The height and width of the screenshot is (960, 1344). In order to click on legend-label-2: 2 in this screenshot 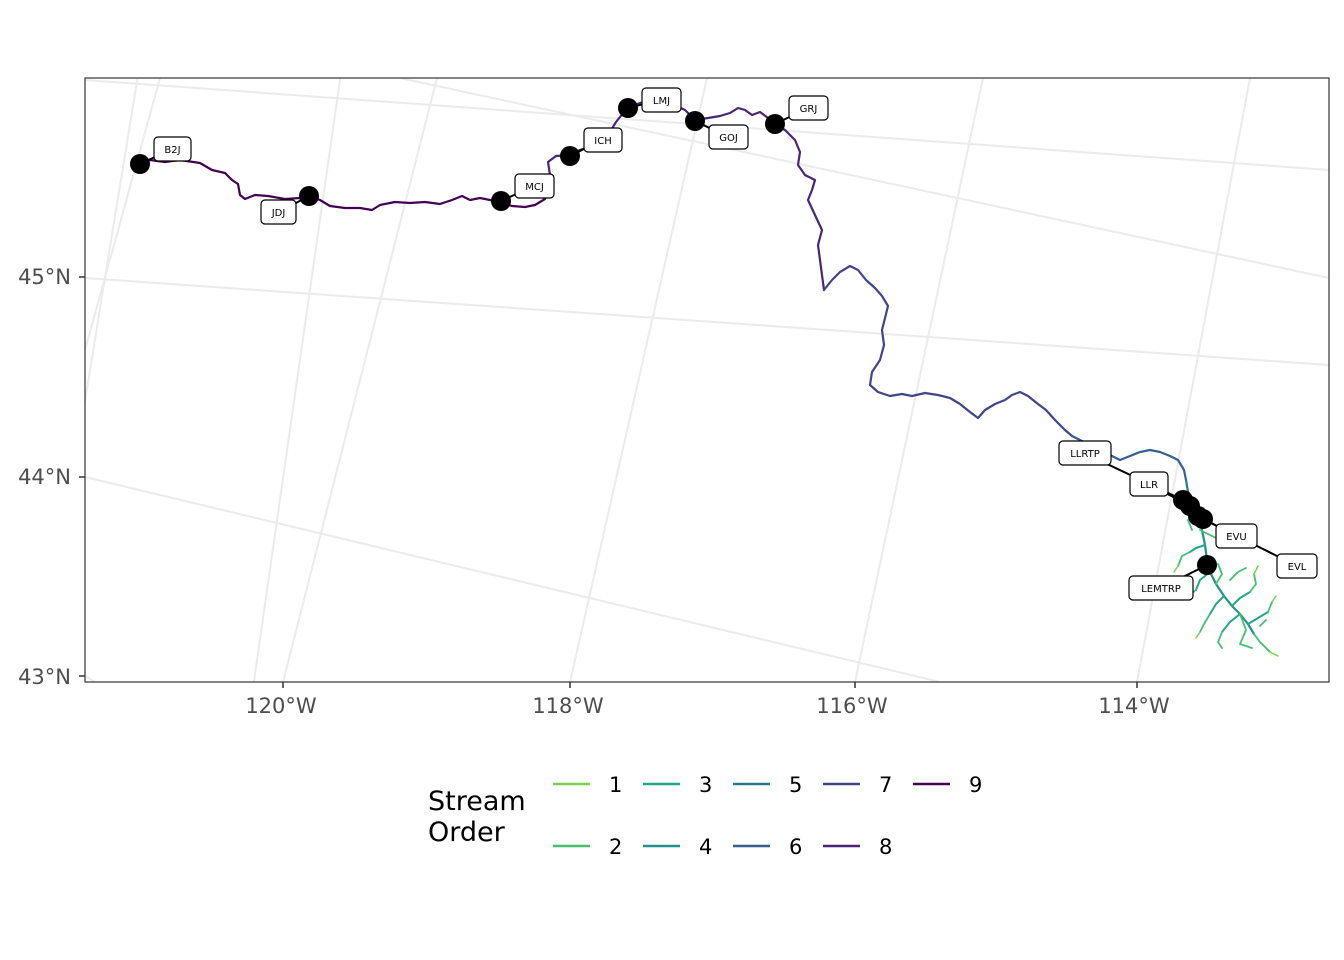, I will do `click(615, 847)`.